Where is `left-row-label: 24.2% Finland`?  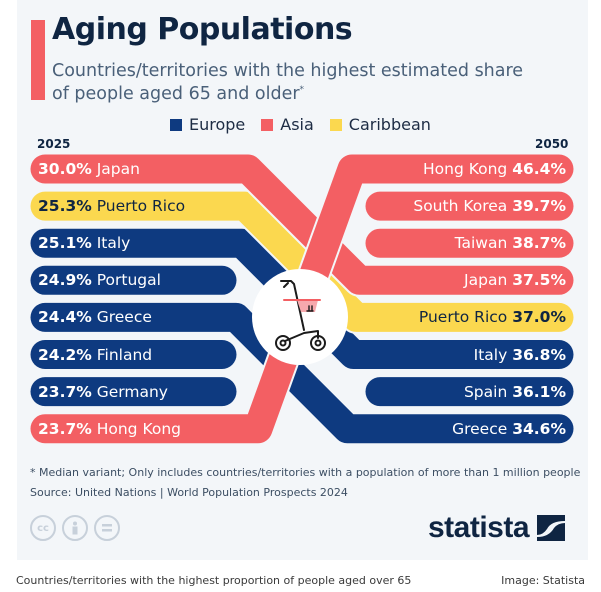 left-row-label: 24.2% Finland is located at coordinates (95, 355).